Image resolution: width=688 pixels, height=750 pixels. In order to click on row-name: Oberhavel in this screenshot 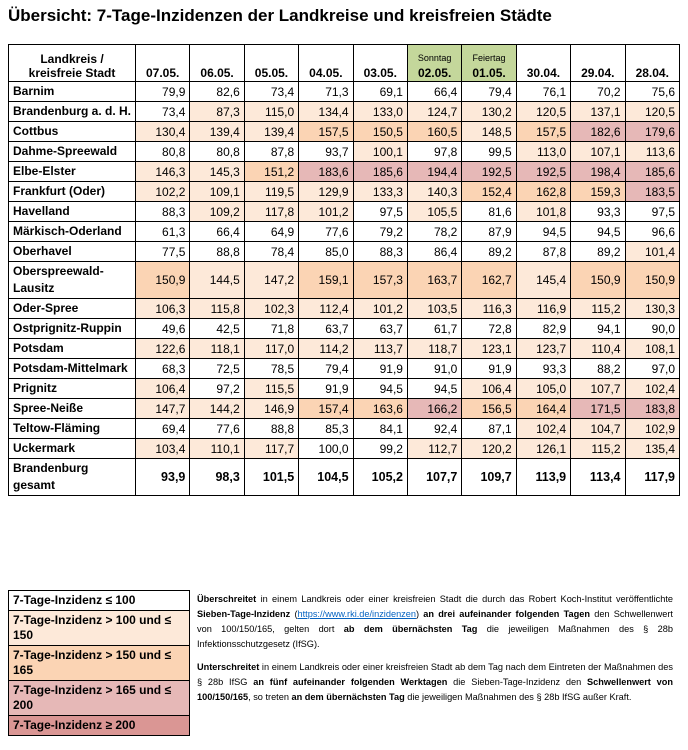, I will do `click(72, 251)`.